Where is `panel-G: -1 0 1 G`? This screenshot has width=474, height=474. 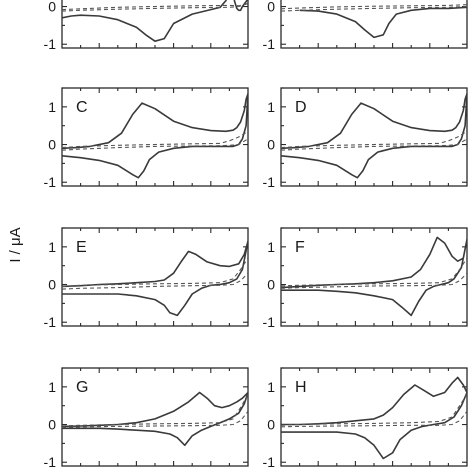
panel-G: -1 0 1 G is located at coordinates (146, 418).